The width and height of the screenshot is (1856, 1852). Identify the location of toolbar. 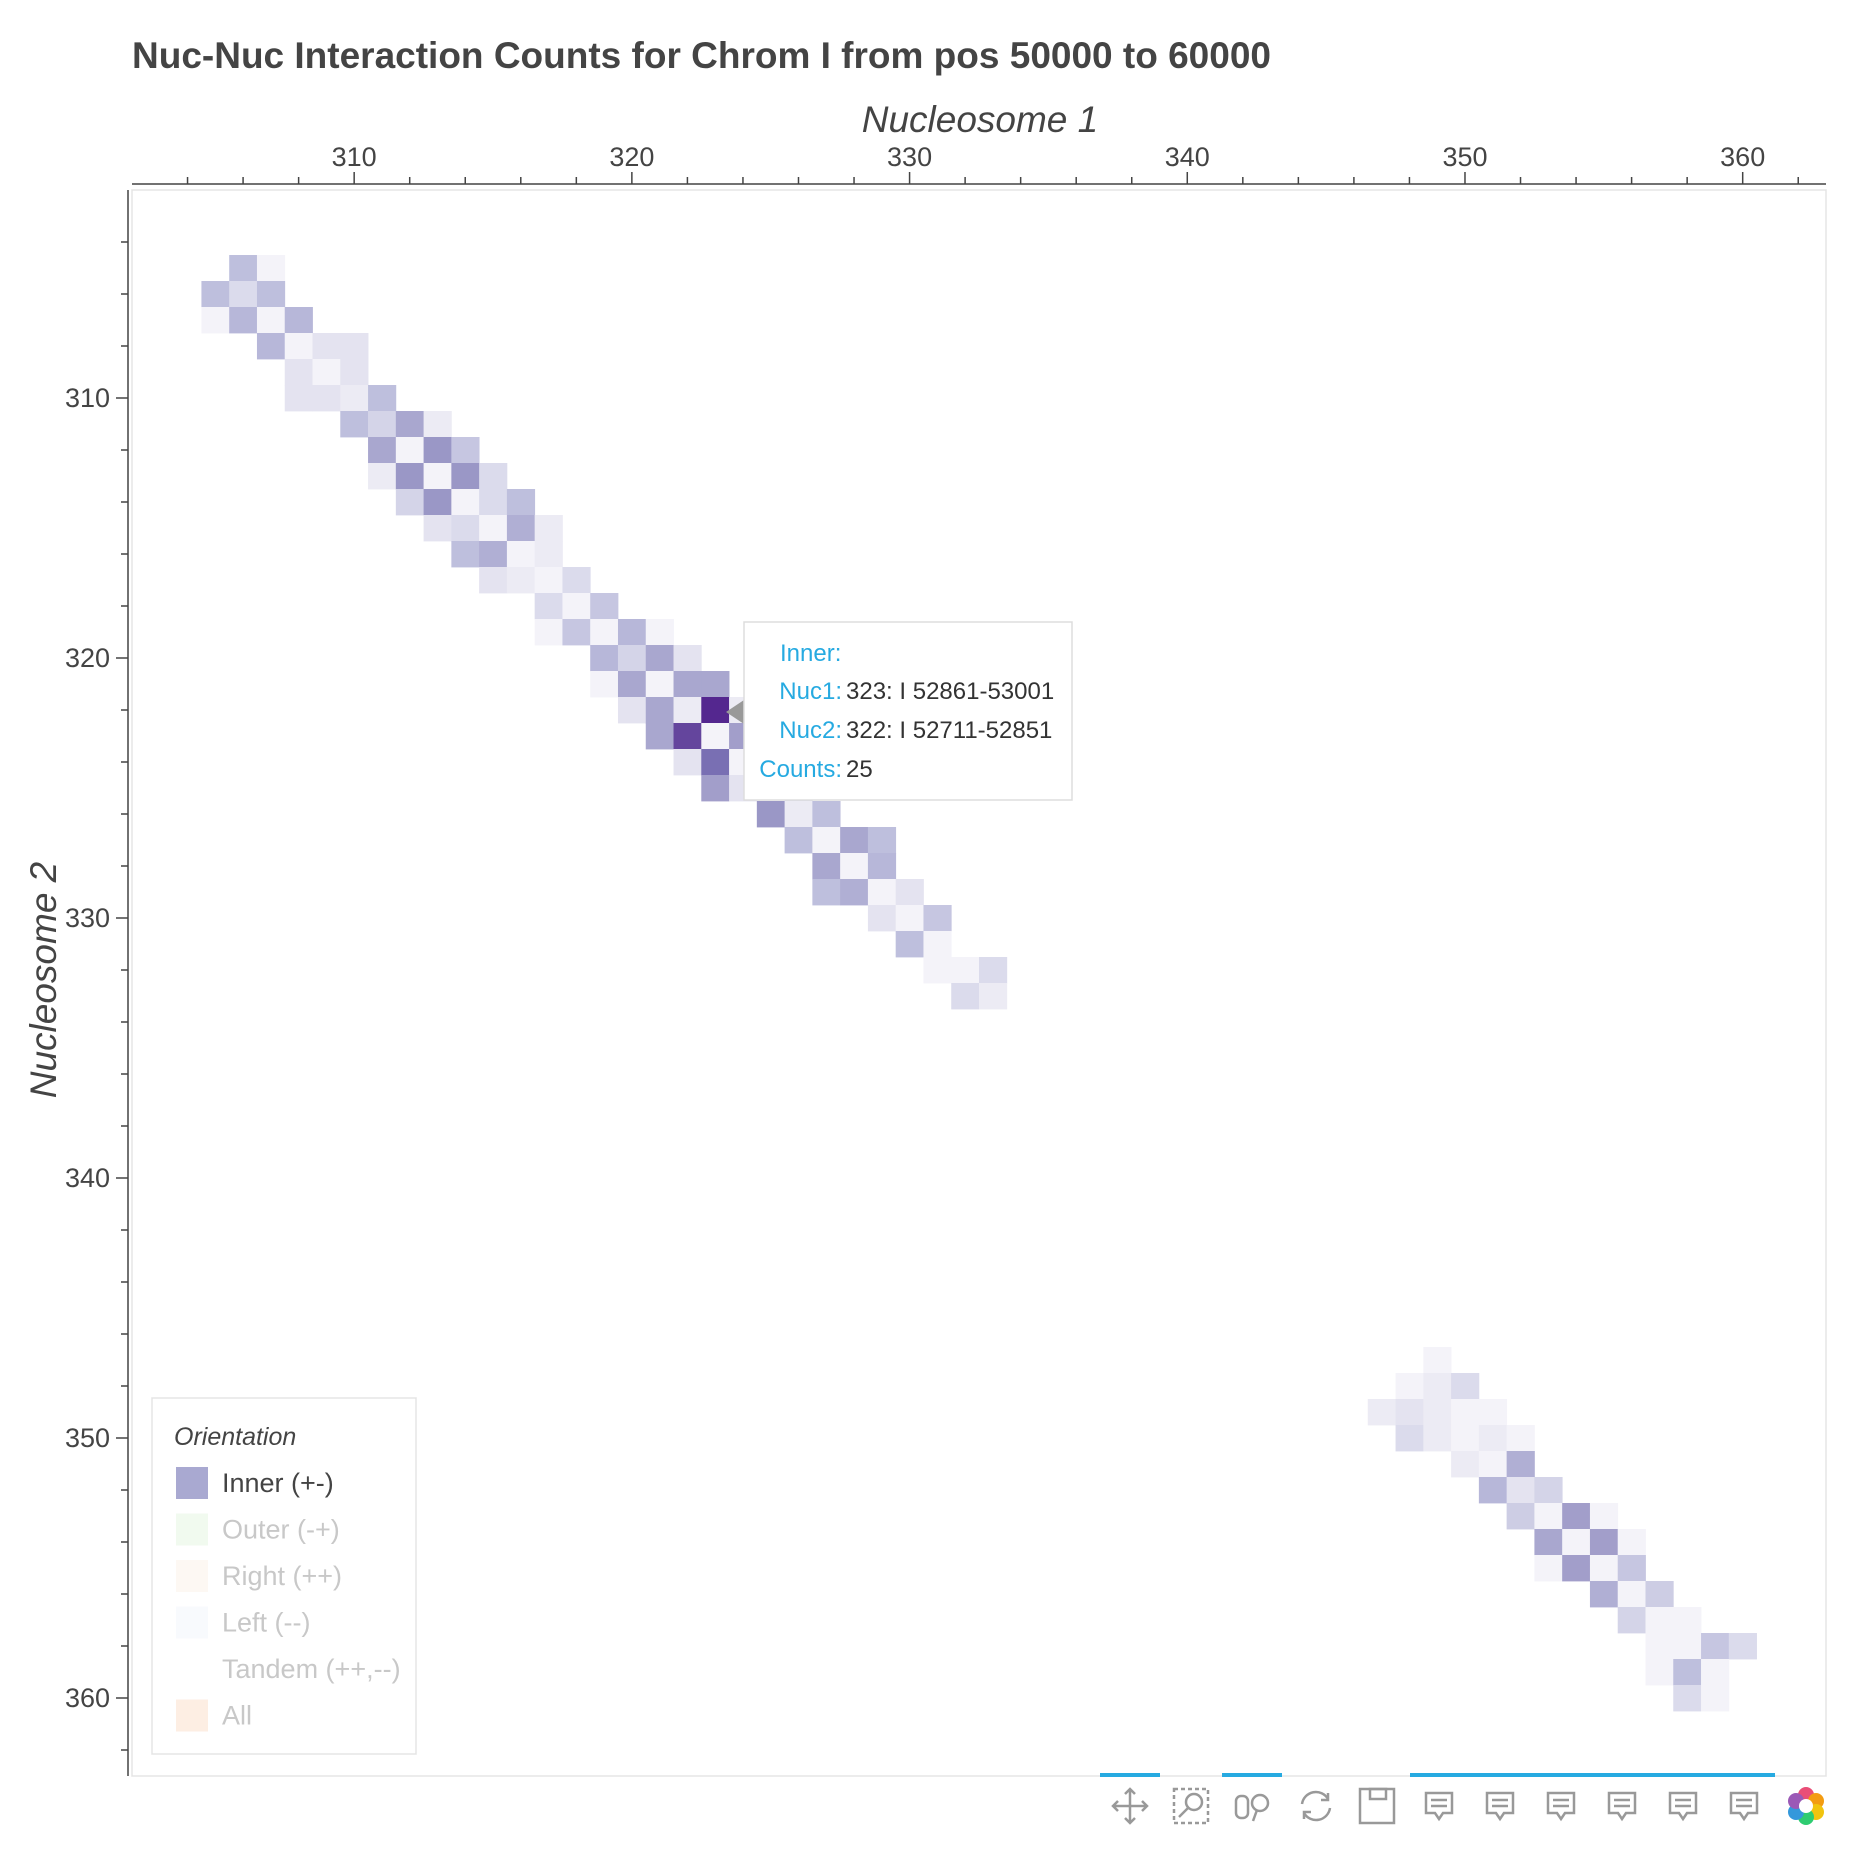
(1462, 1799).